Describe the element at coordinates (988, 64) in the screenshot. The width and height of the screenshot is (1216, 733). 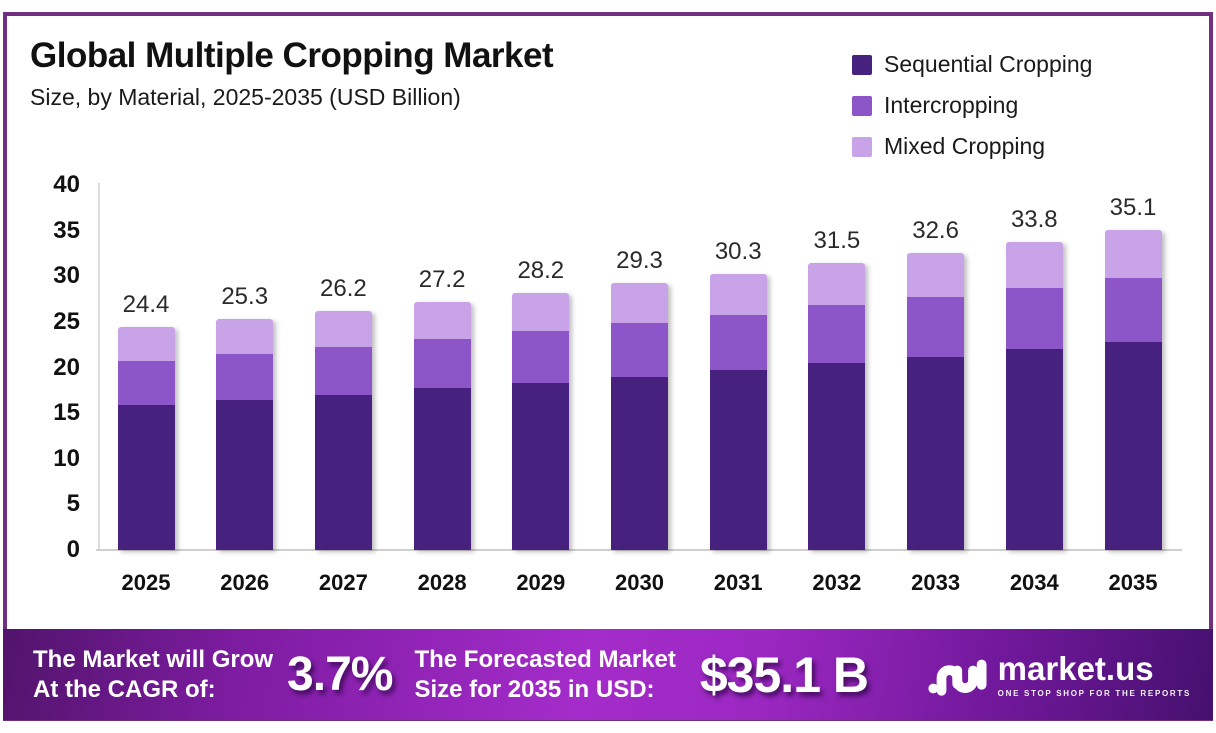
I see `legend-label: Sequential Cropping` at that location.